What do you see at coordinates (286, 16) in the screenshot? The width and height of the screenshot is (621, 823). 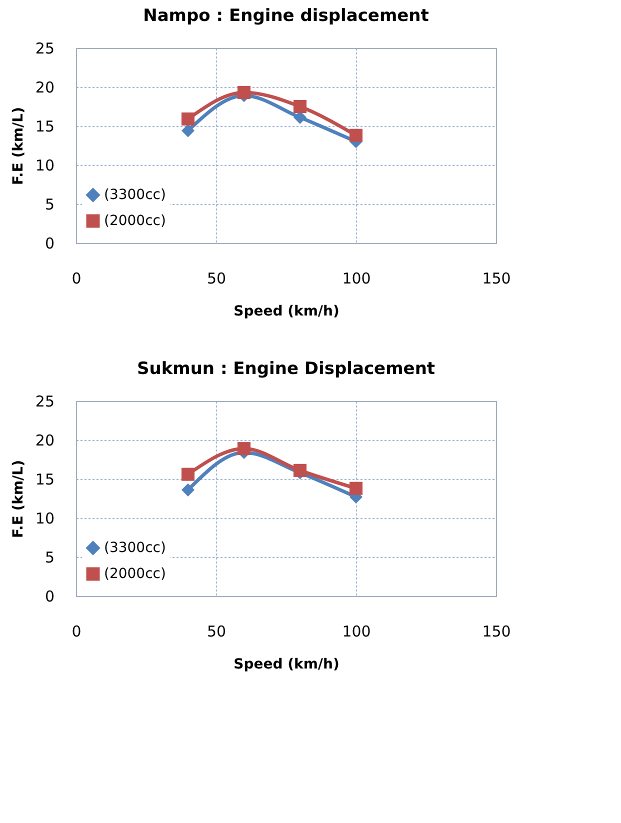 I see `chart-title: Nampo : Engine displacement` at bounding box center [286, 16].